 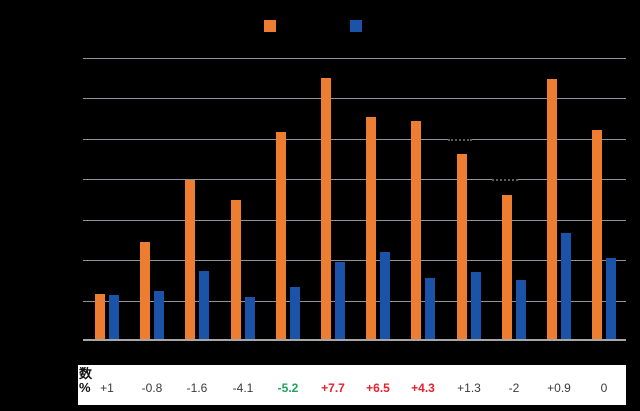 I want to click on table-cell-7: +6.5, so click(x=378, y=388).